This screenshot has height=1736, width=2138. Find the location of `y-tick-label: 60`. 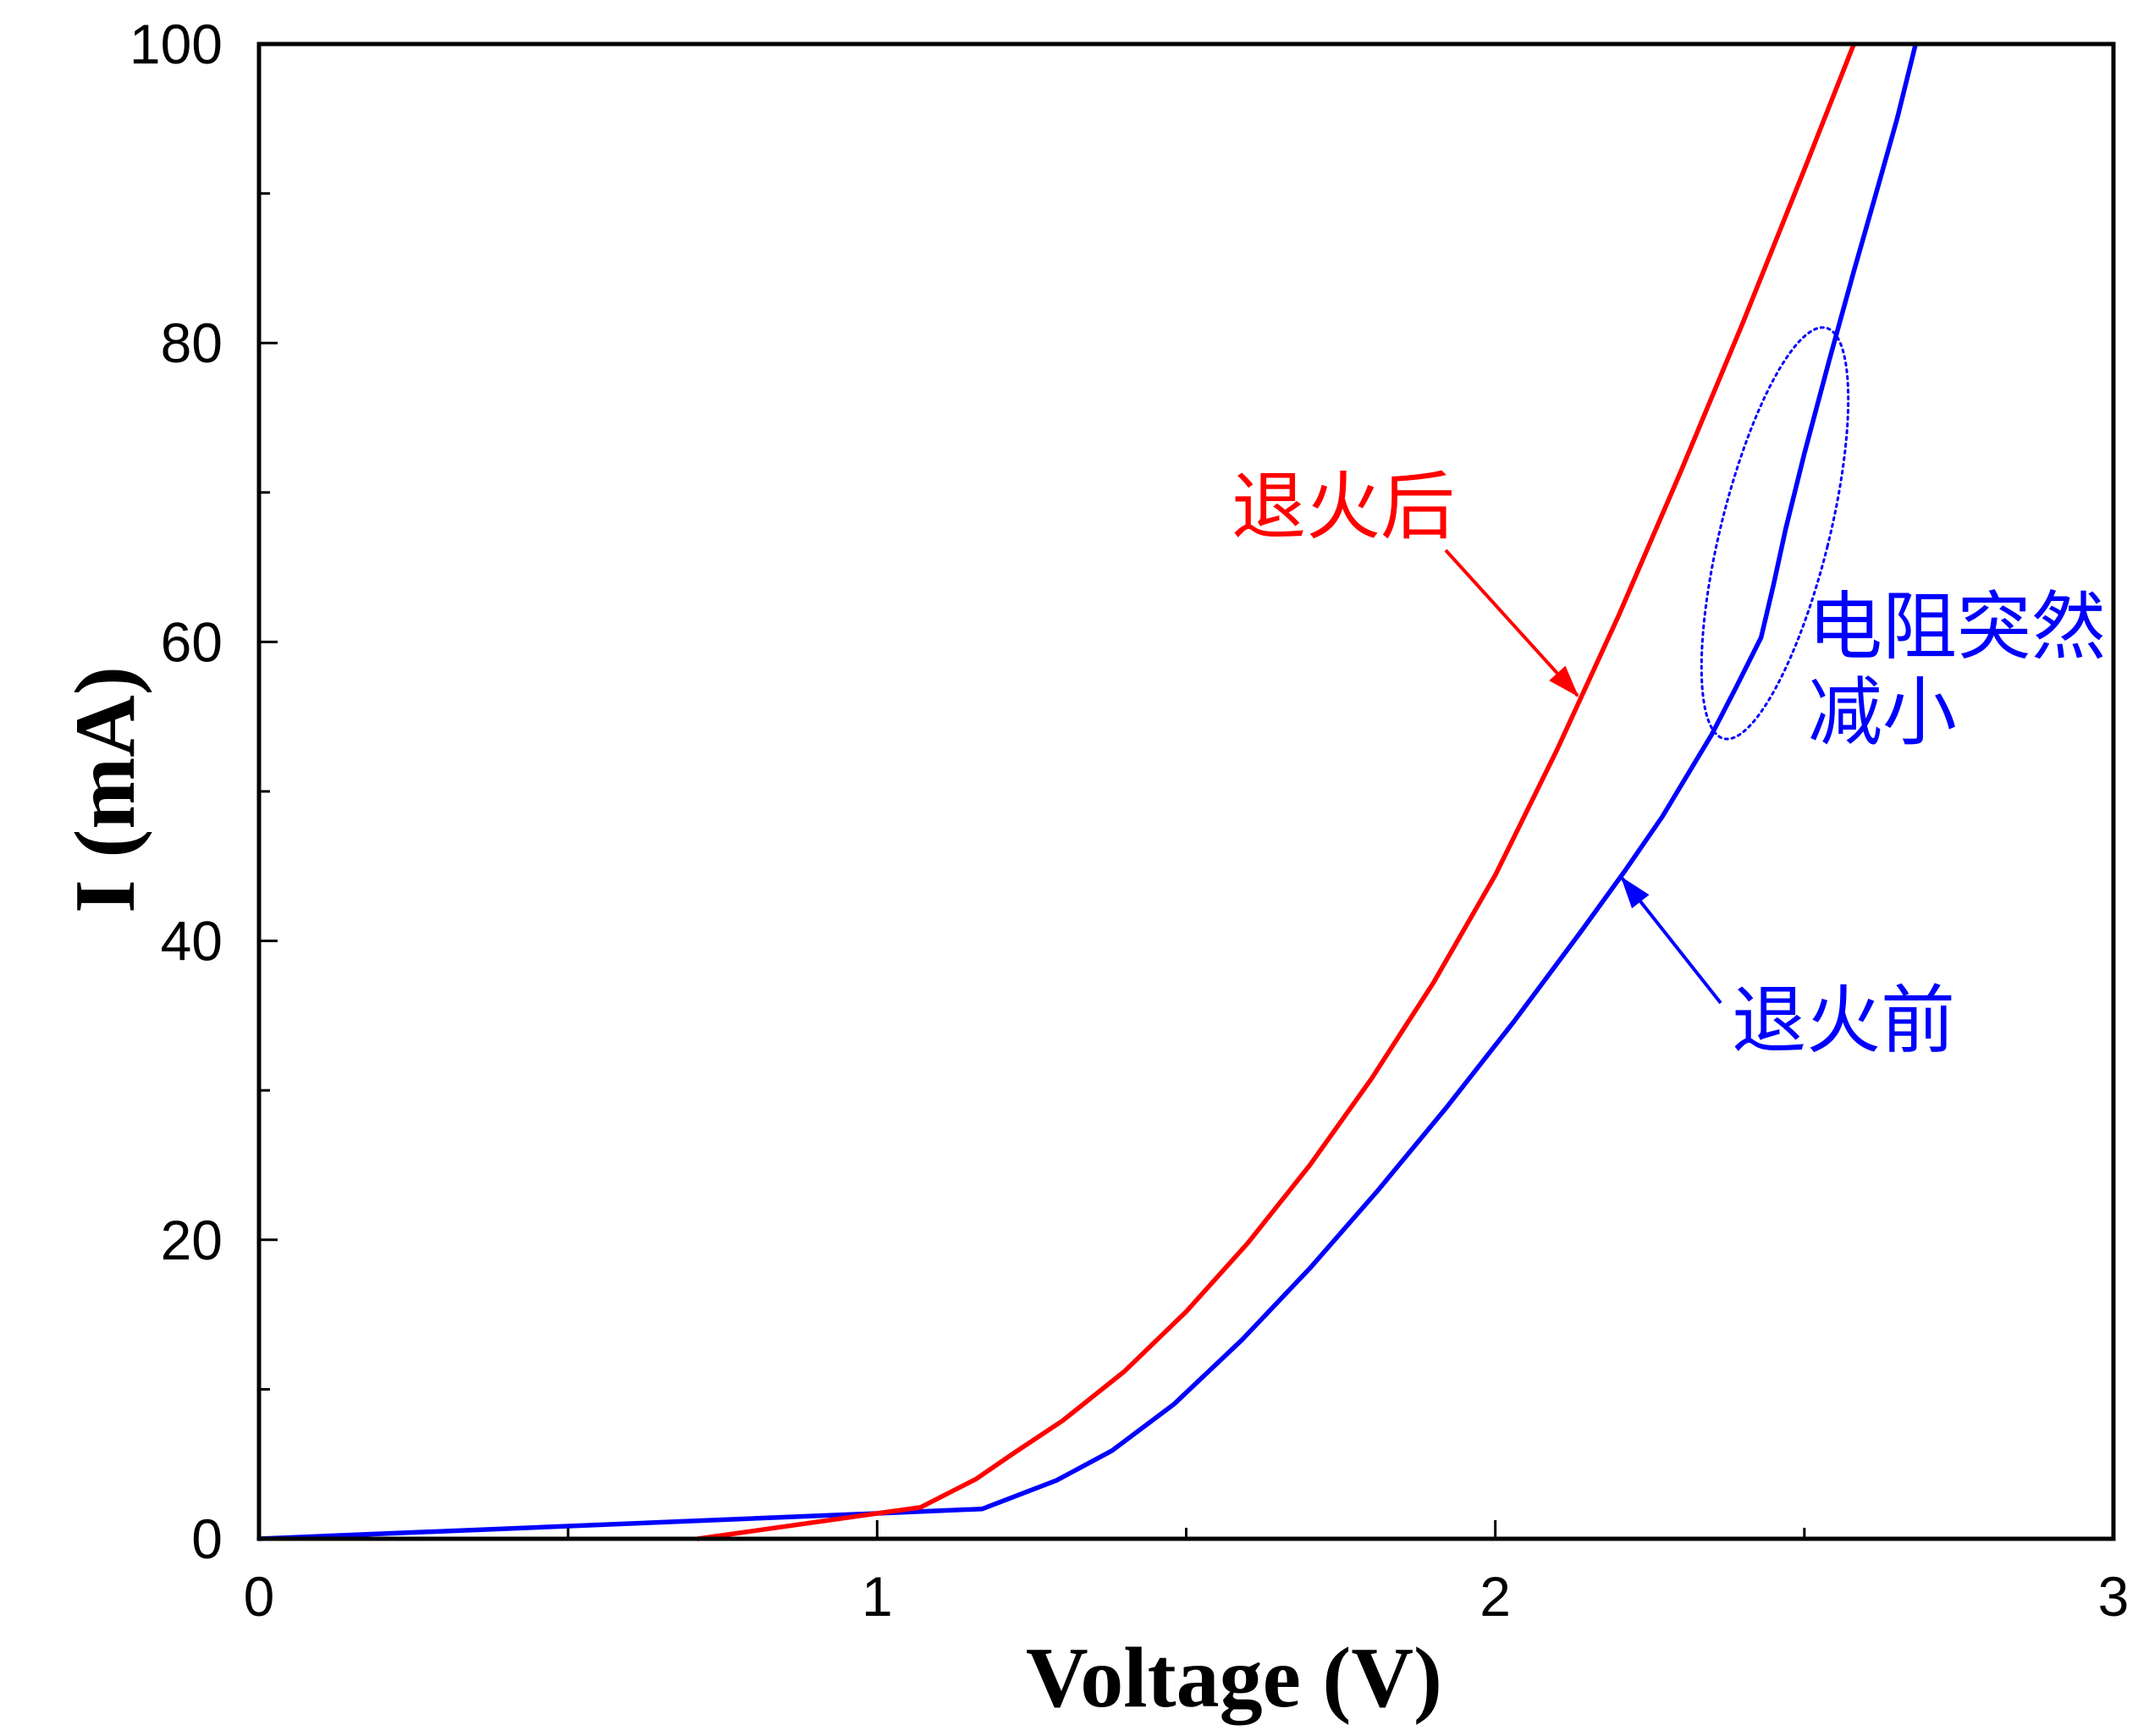

y-tick-label: 60 is located at coordinates (192, 641).